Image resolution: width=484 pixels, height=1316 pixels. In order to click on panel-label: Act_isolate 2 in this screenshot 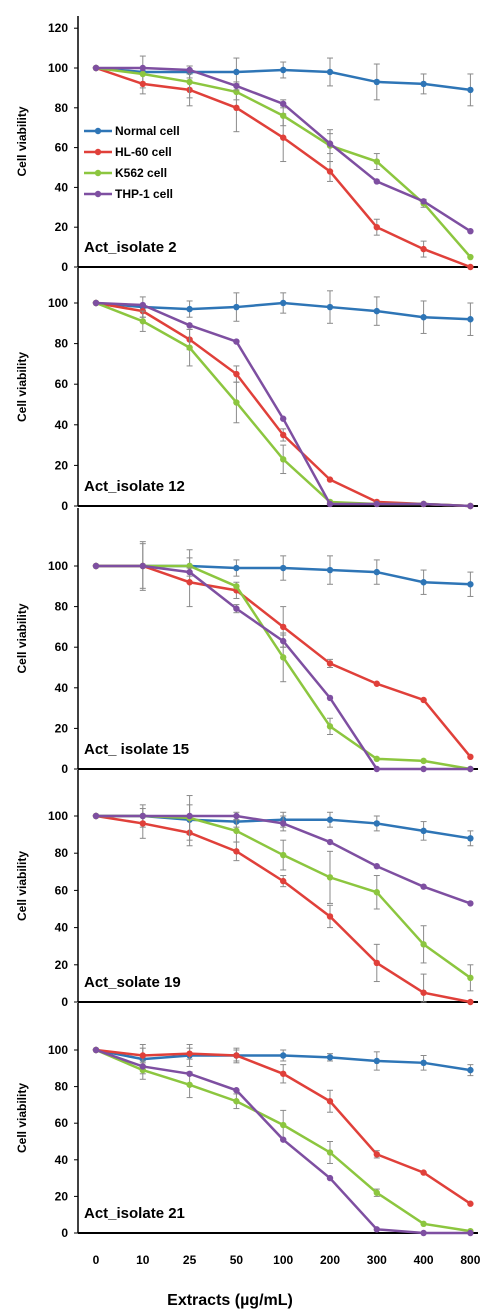, I will do `click(130, 247)`.